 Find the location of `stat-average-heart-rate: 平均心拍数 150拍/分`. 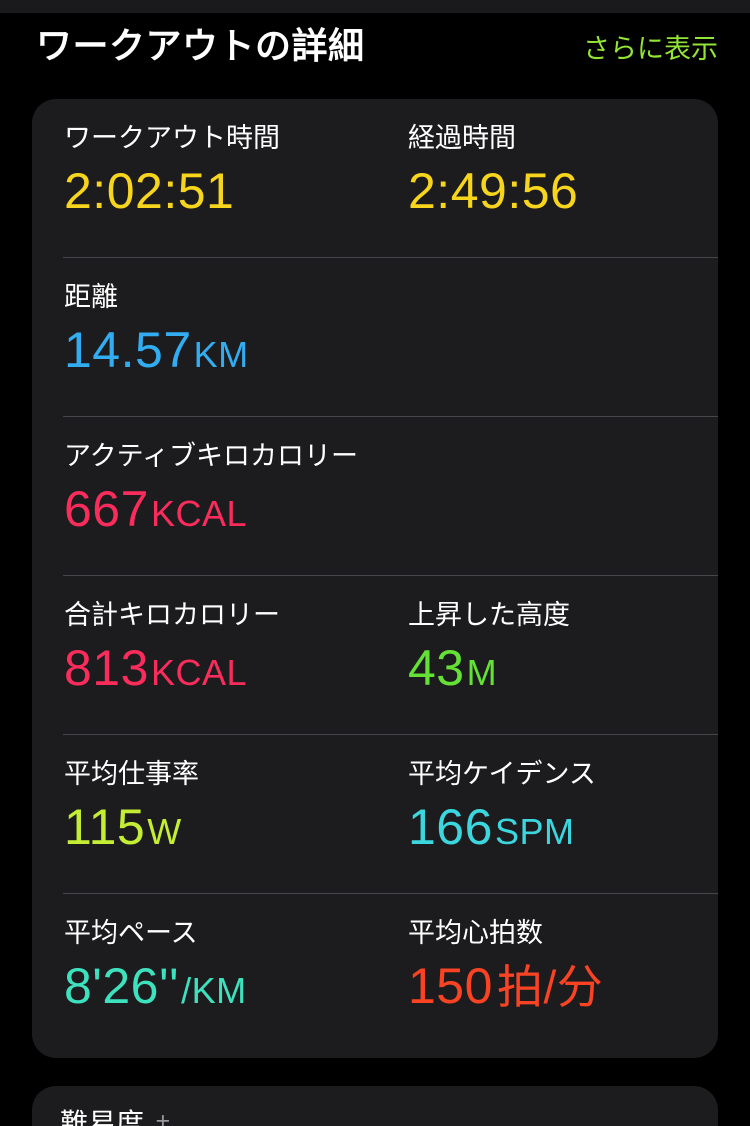

stat-average-heart-rate: 平均心拍数 150拍/分 is located at coordinates (548, 972).